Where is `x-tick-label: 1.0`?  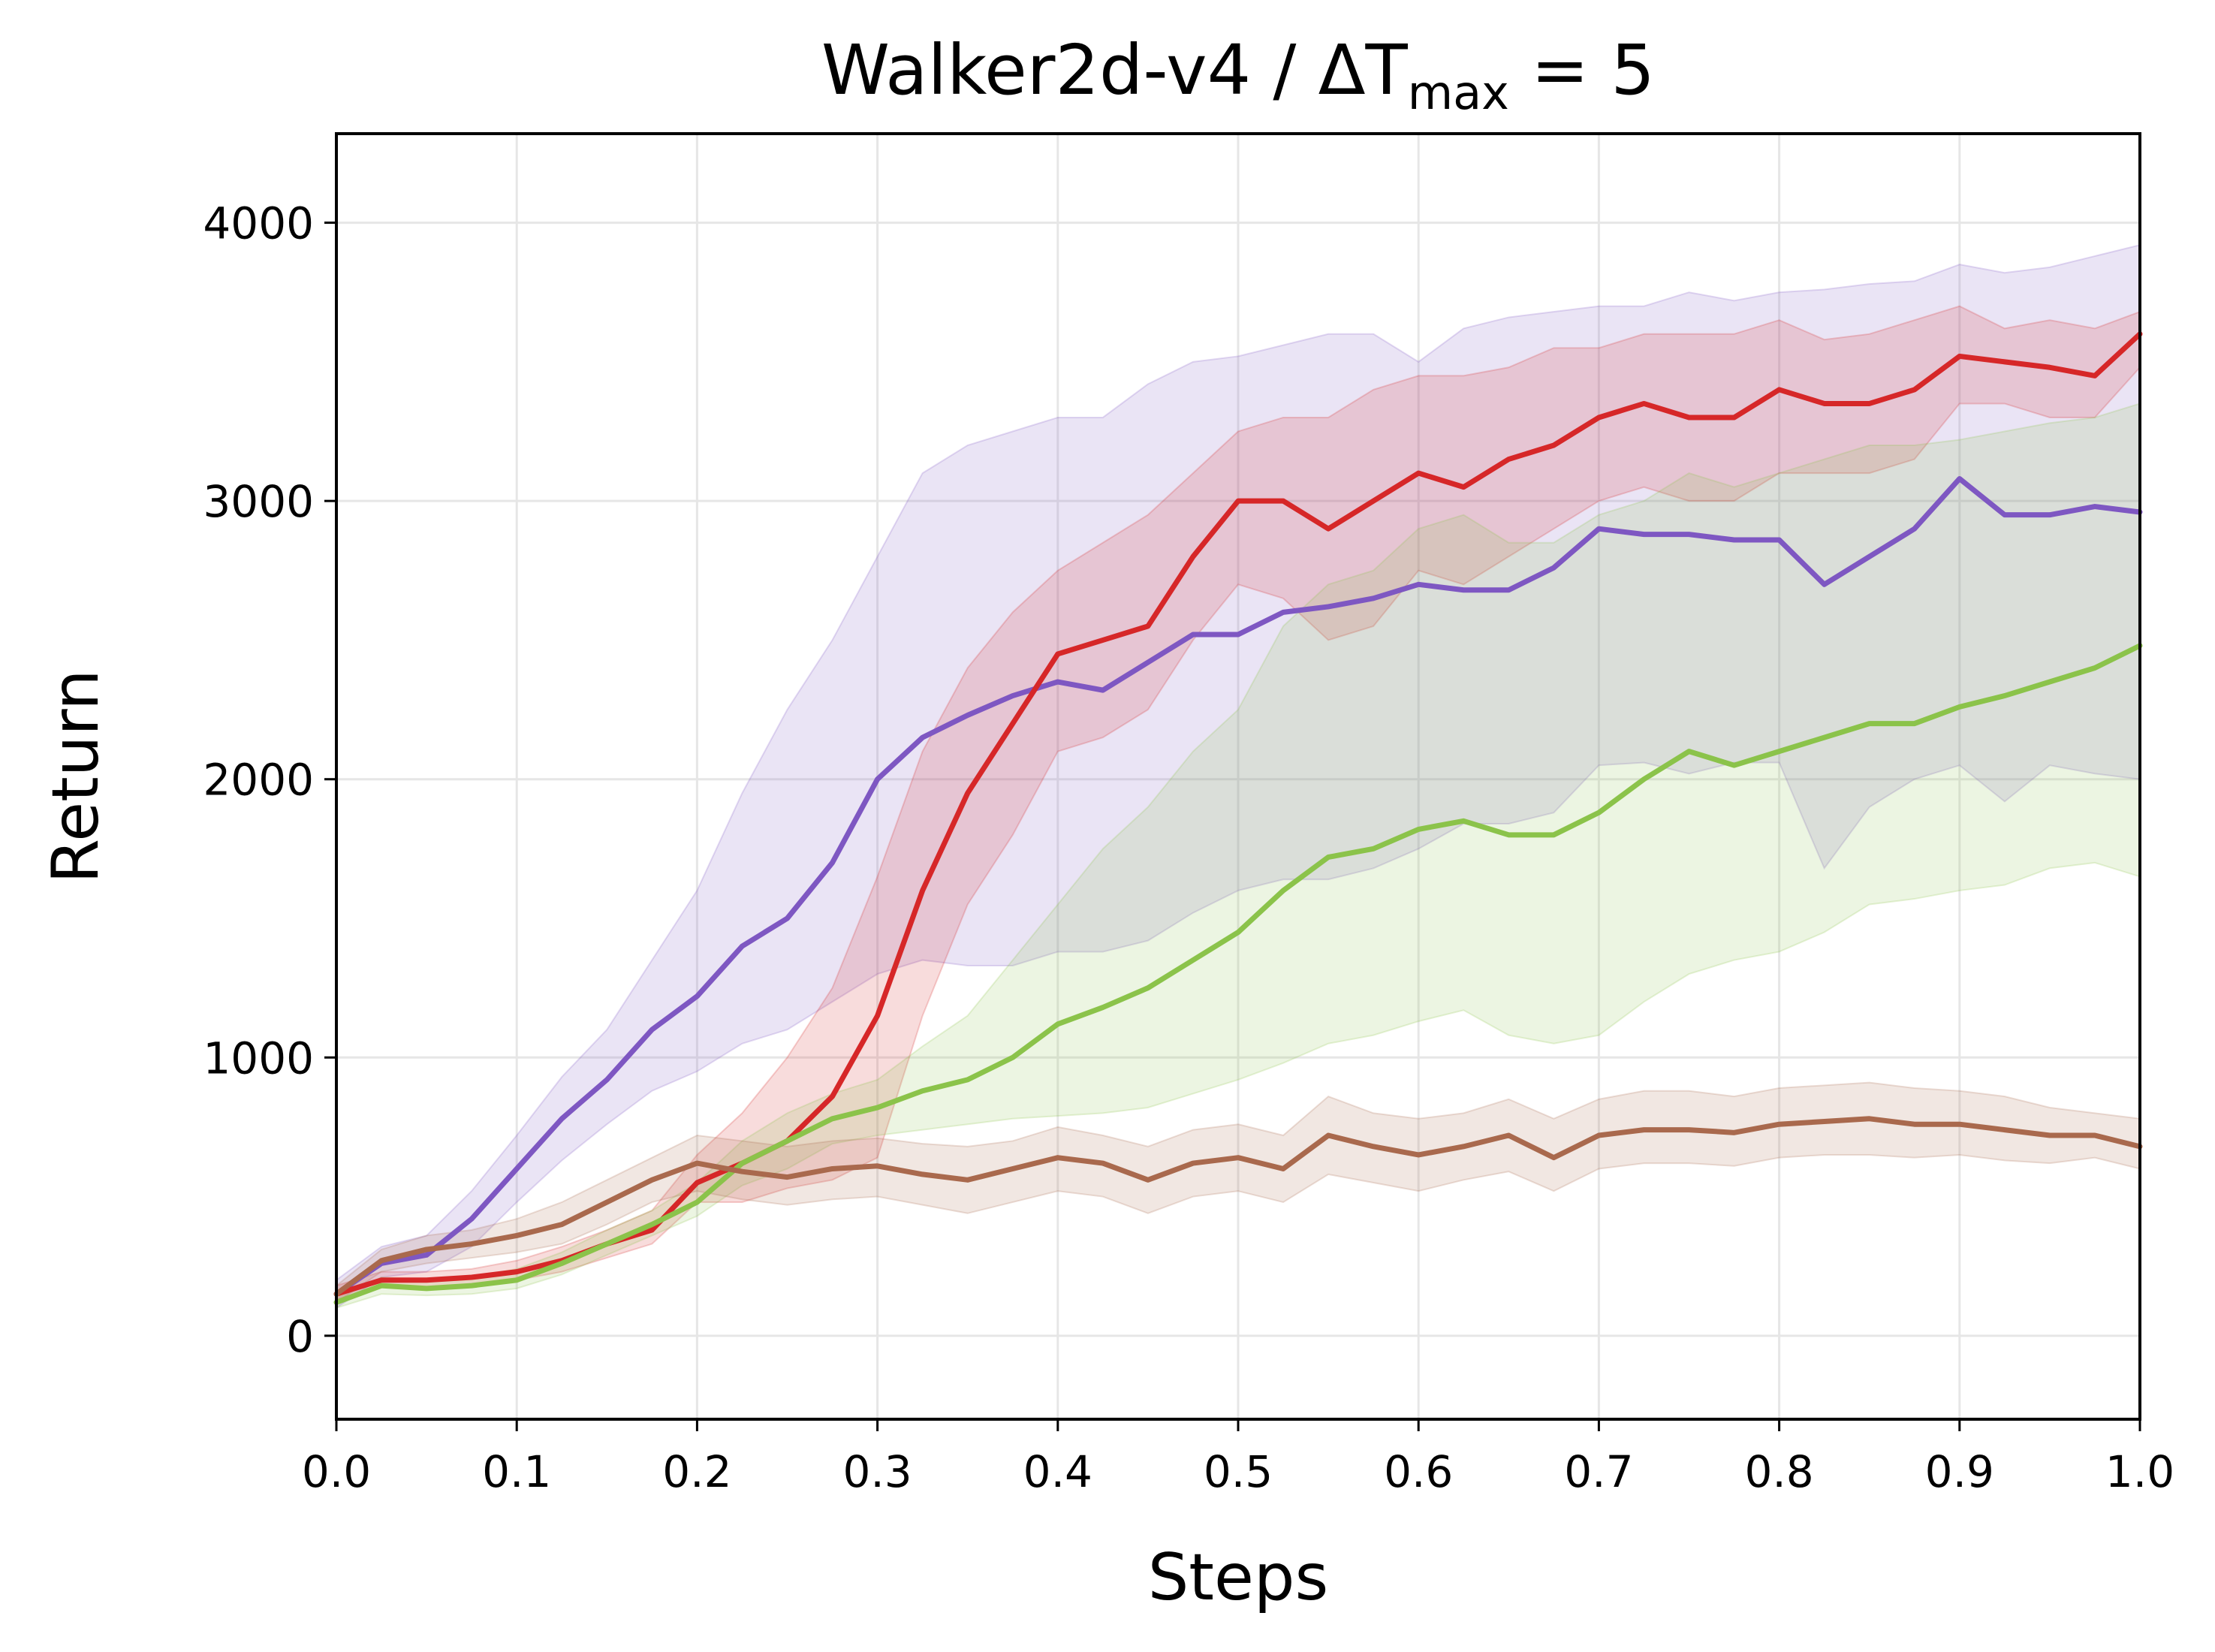 x-tick-label: 1.0 is located at coordinates (2139, 1471).